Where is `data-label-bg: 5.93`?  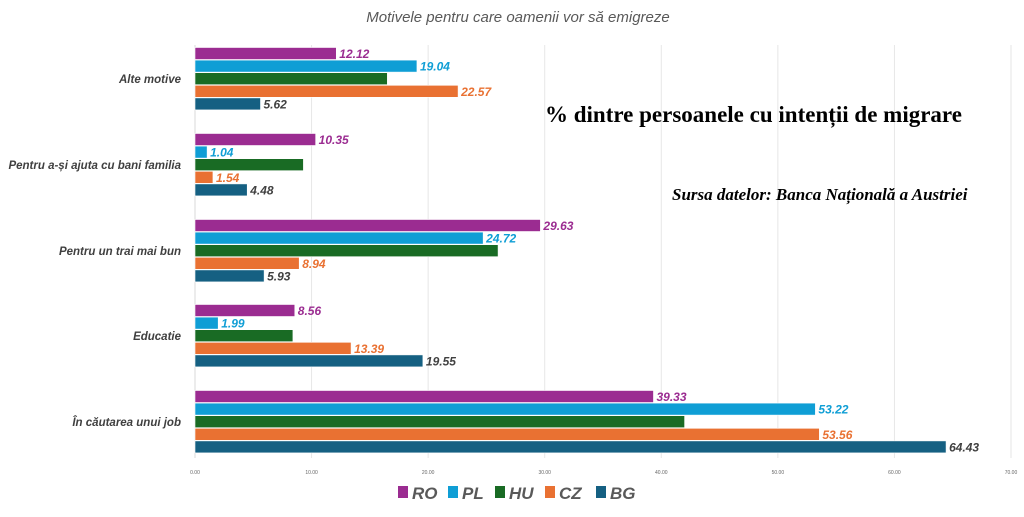
data-label-bg: 5.93 is located at coordinates (279, 277).